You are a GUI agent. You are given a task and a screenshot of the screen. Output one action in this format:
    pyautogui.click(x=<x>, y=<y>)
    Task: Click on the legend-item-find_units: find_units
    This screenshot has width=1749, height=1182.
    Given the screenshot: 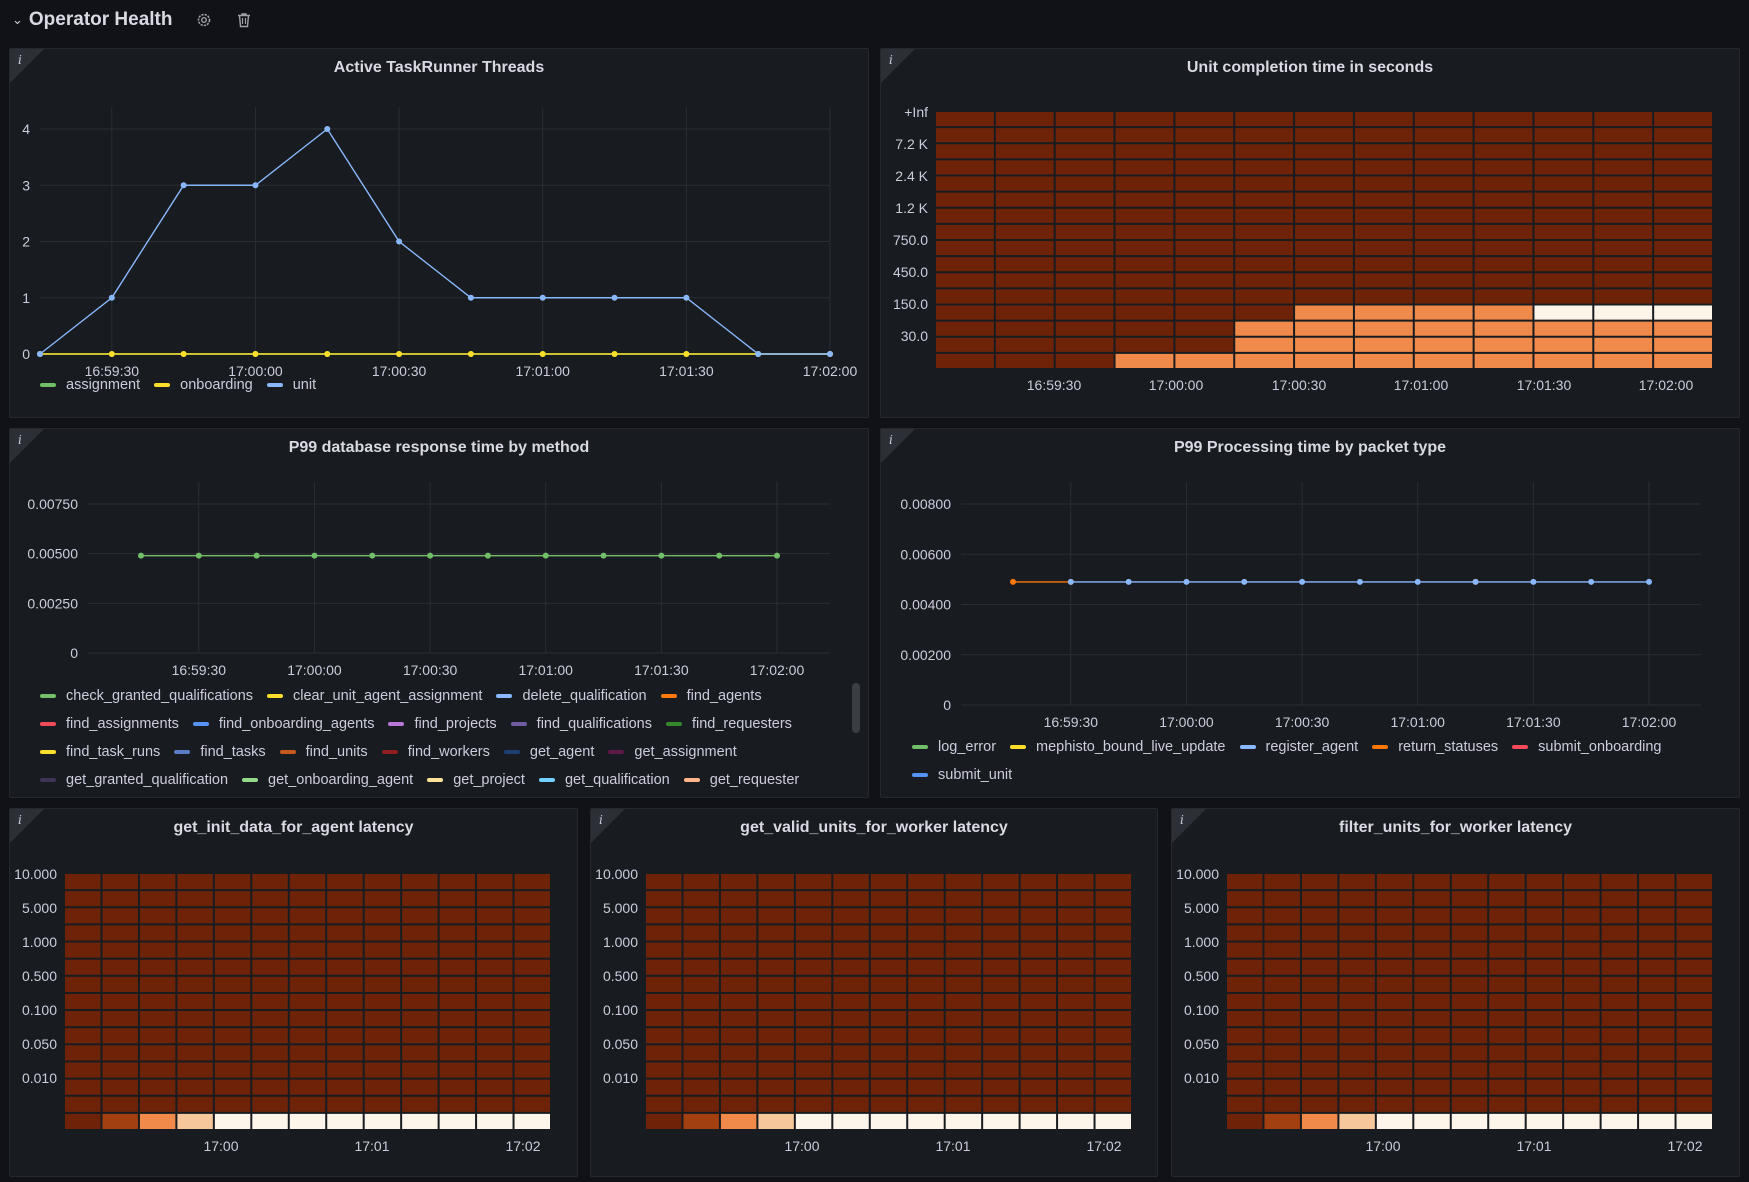 What is the action you would take?
    pyautogui.click(x=323, y=752)
    